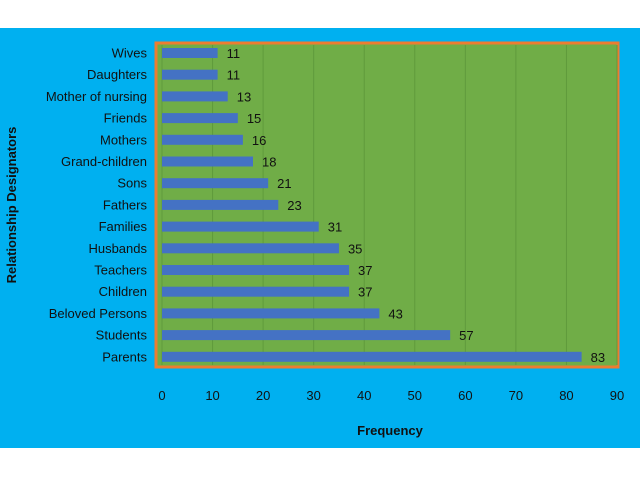 The width and height of the screenshot is (640, 480). I want to click on y-axis-title: Relationship Designators, so click(11, 205).